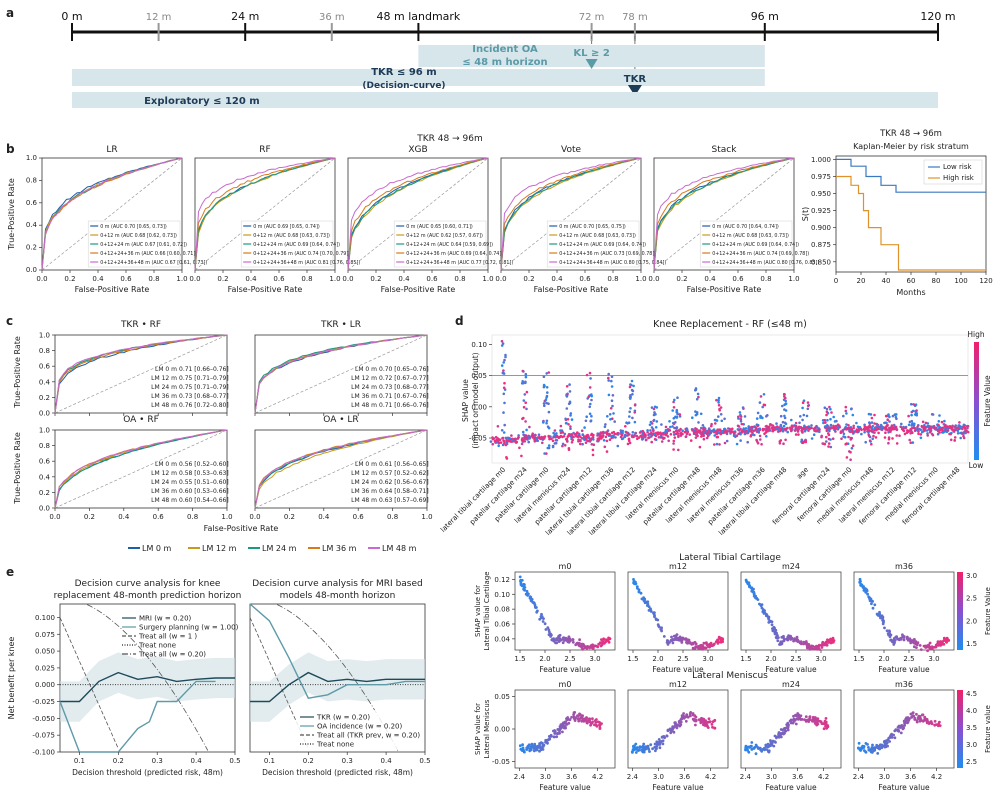 The image size is (996, 793). Describe the element at coordinates (478, 611) in the screenshot. I see `dep-y-label: SHAP value for` at that location.